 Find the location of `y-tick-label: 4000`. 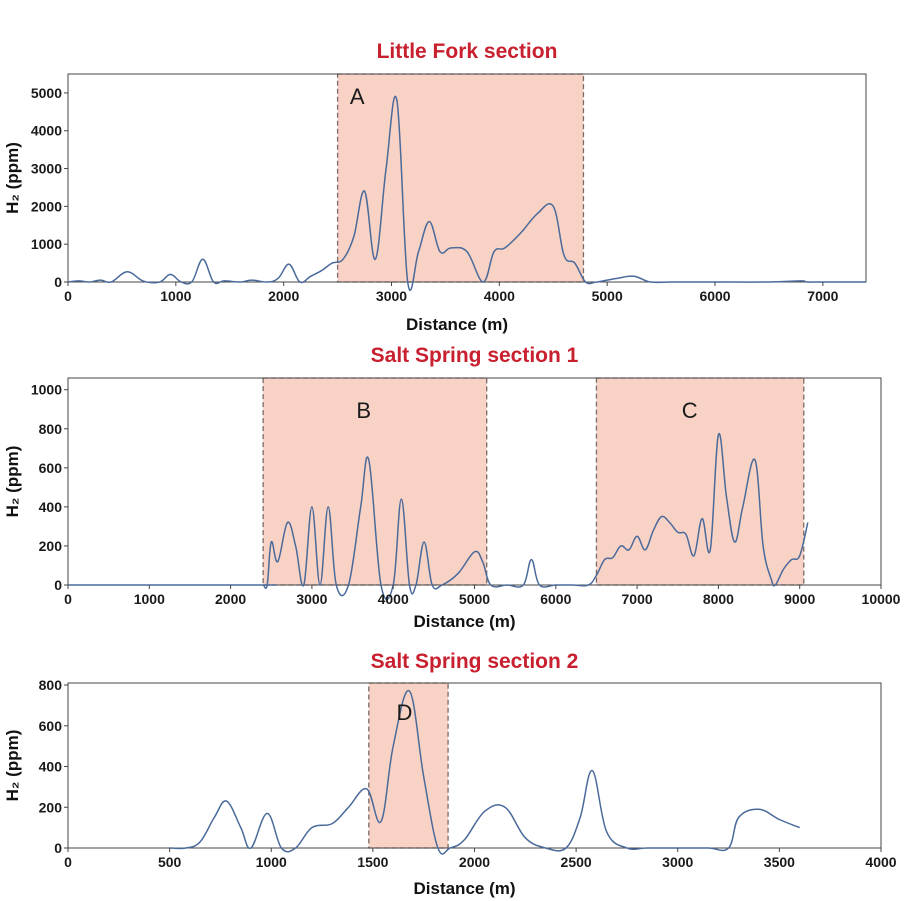

y-tick-label: 4000 is located at coordinates (46, 131).